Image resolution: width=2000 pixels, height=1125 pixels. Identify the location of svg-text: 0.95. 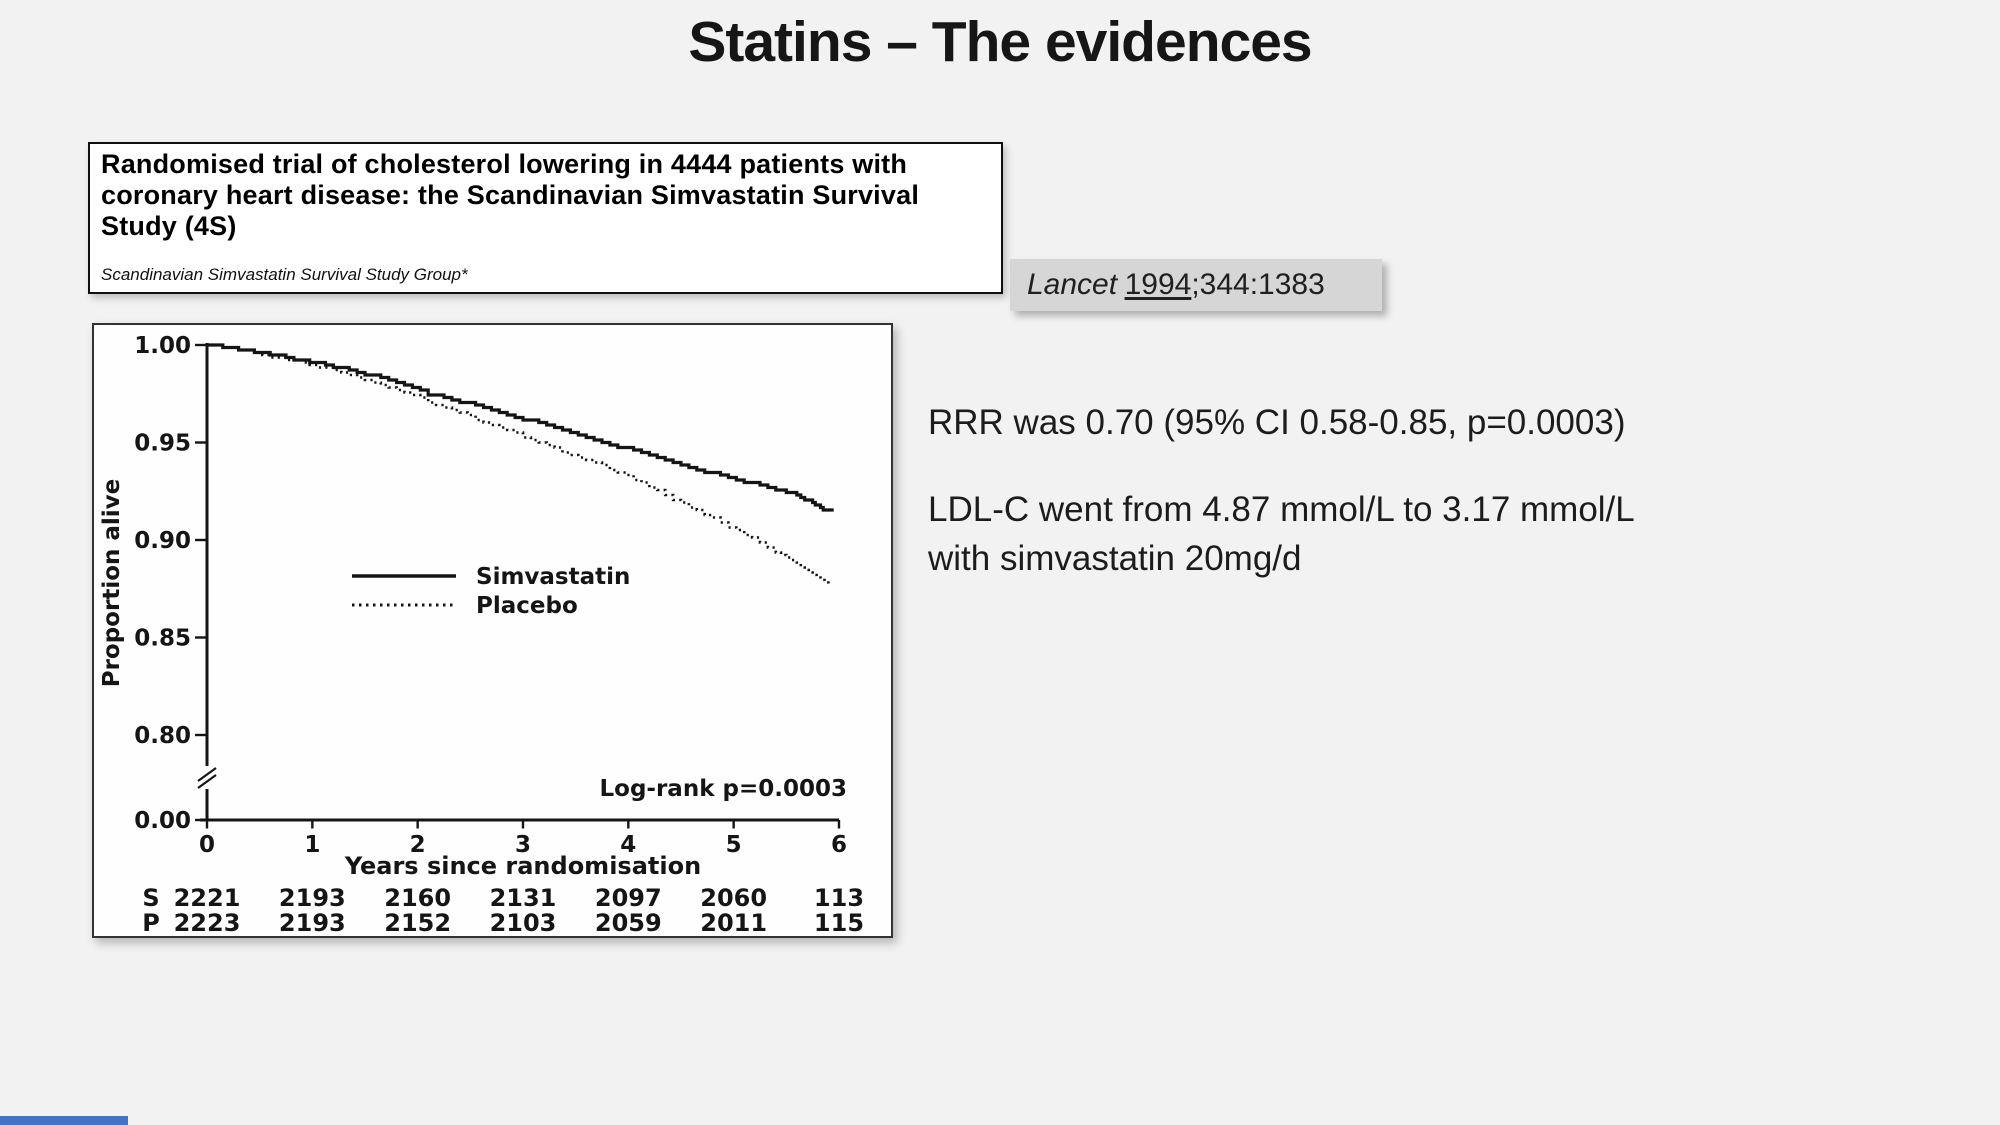
(162, 444).